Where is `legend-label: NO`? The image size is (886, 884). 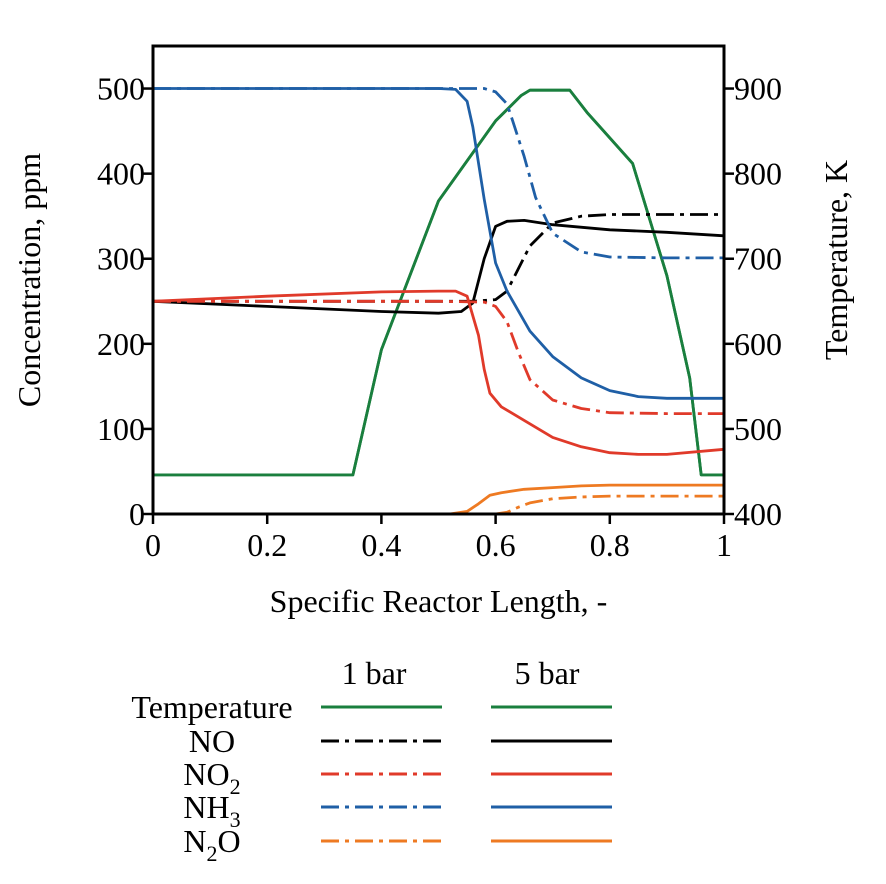
legend-label: NO is located at coordinates (212, 741).